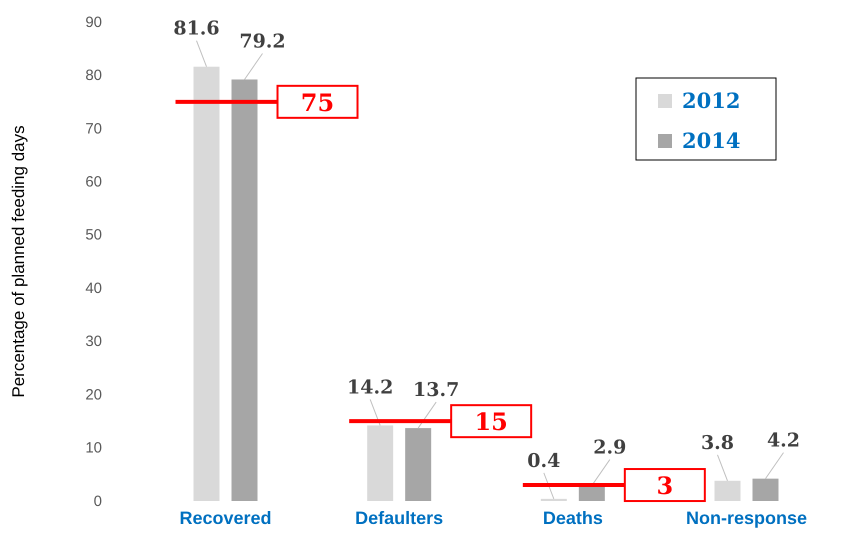 Image resolution: width=847 pixels, height=536 pixels. Describe the element at coordinates (93, 235) in the screenshot. I see `y-tick-label: 50` at that location.